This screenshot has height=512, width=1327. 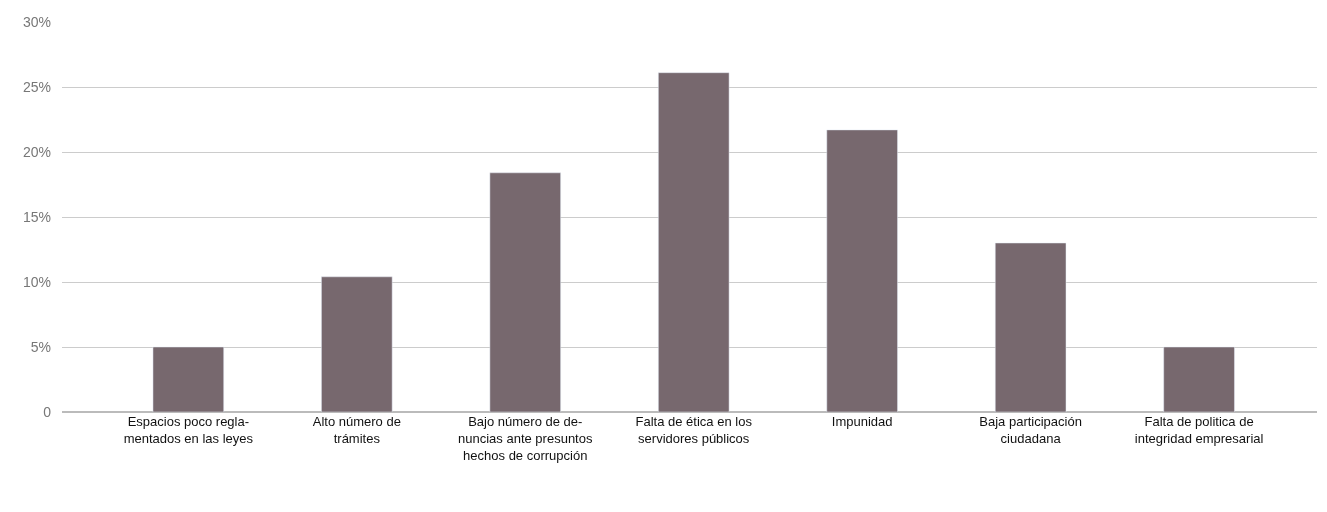 What do you see at coordinates (36, 281) in the screenshot?
I see `y-tick-label: 10%` at bounding box center [36, 281].